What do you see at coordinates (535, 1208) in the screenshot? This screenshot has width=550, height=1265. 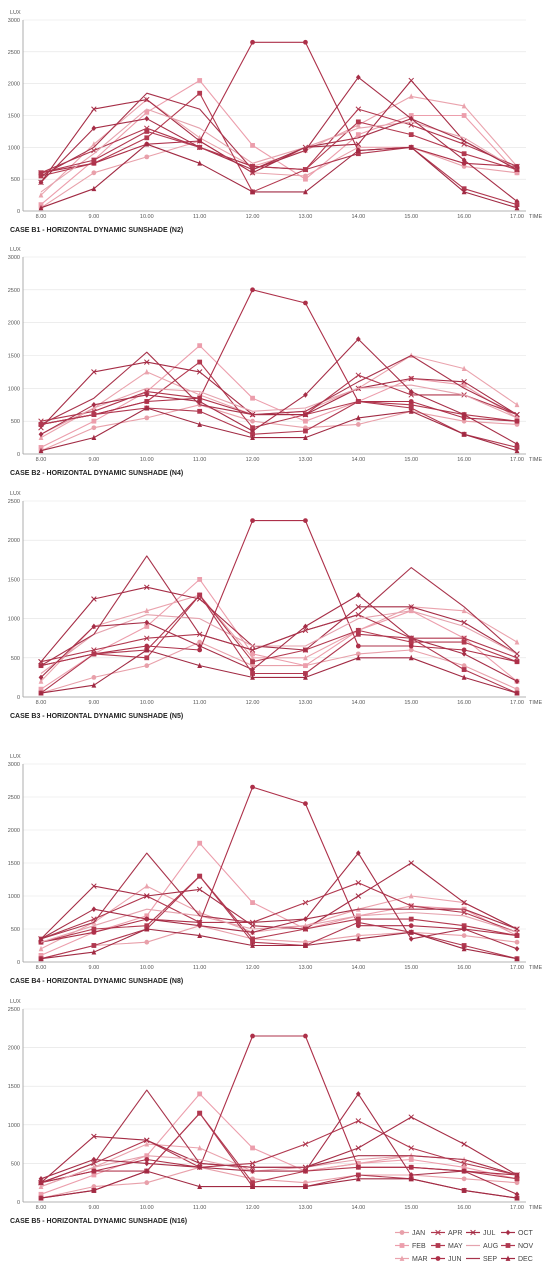 I see `x-axis-label: TIME` at bounding box center [535, 1208].